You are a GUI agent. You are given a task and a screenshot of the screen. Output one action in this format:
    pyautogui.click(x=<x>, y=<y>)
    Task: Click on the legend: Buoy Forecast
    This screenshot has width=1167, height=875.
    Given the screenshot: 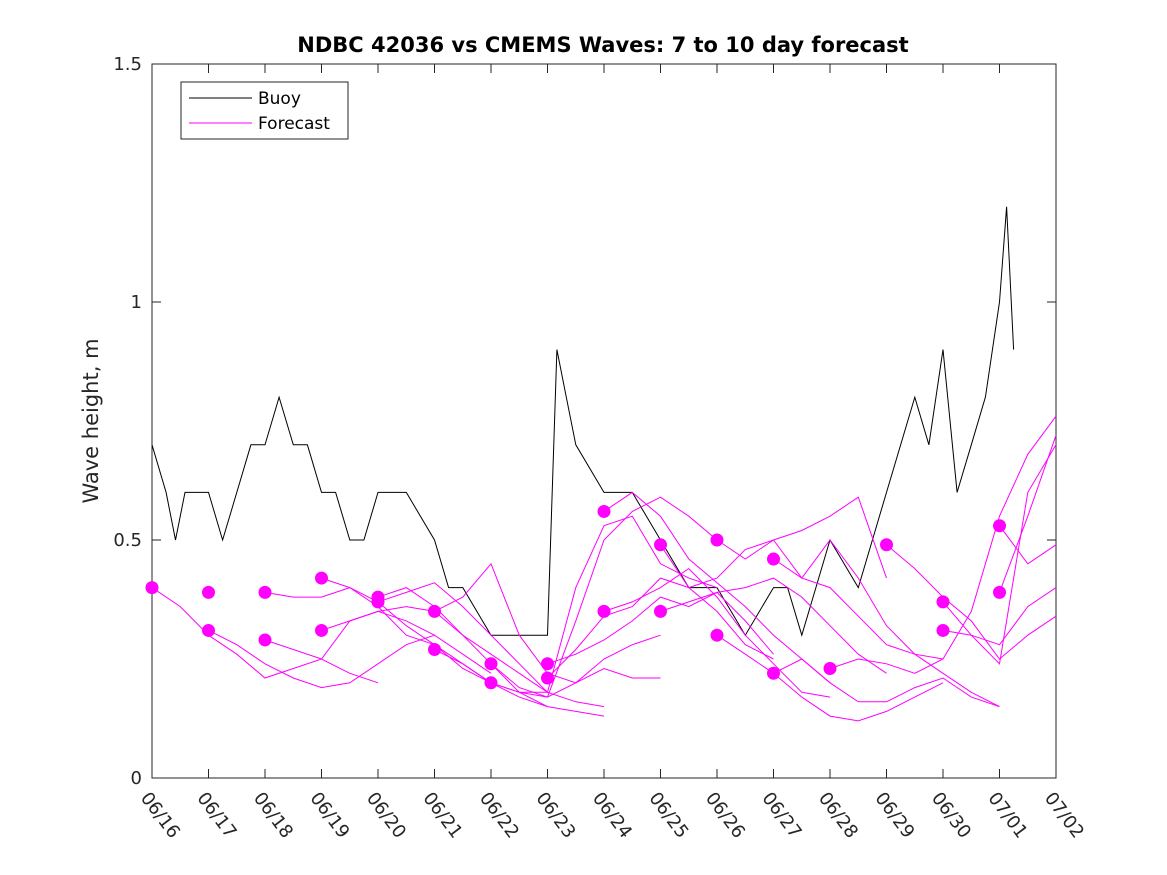 What is the action you would take?
    pyautogui.click(x=264, y=110)
    